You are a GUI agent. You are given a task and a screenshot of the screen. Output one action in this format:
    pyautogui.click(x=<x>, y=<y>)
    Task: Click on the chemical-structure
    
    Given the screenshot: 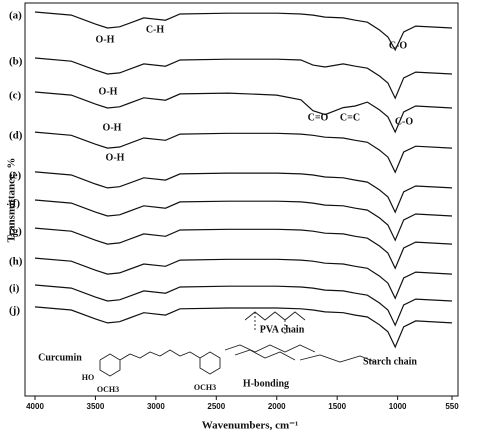 What is the action you would take?
    pyautogui.click(x=237, y=344)
    